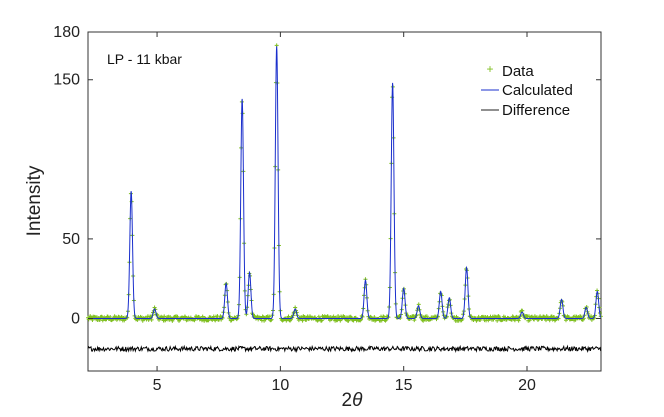 The image size is (664, 417). I want to click on legend: + Data Calculated Difference, so click(527, 90).